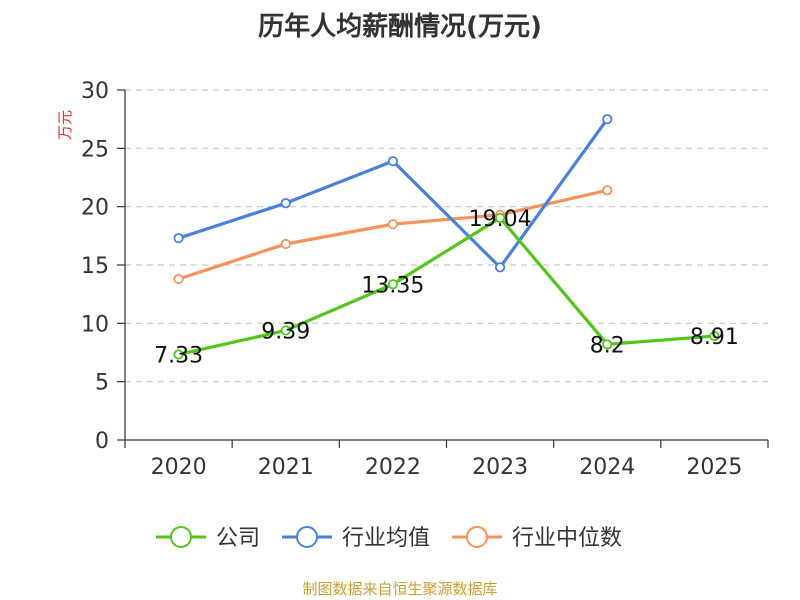  What do you see at coordinates (400, 589) in the screenshot?
I see `source-note: 制图数据来自恒生聚源数据库` at bounding box center [400, 589].